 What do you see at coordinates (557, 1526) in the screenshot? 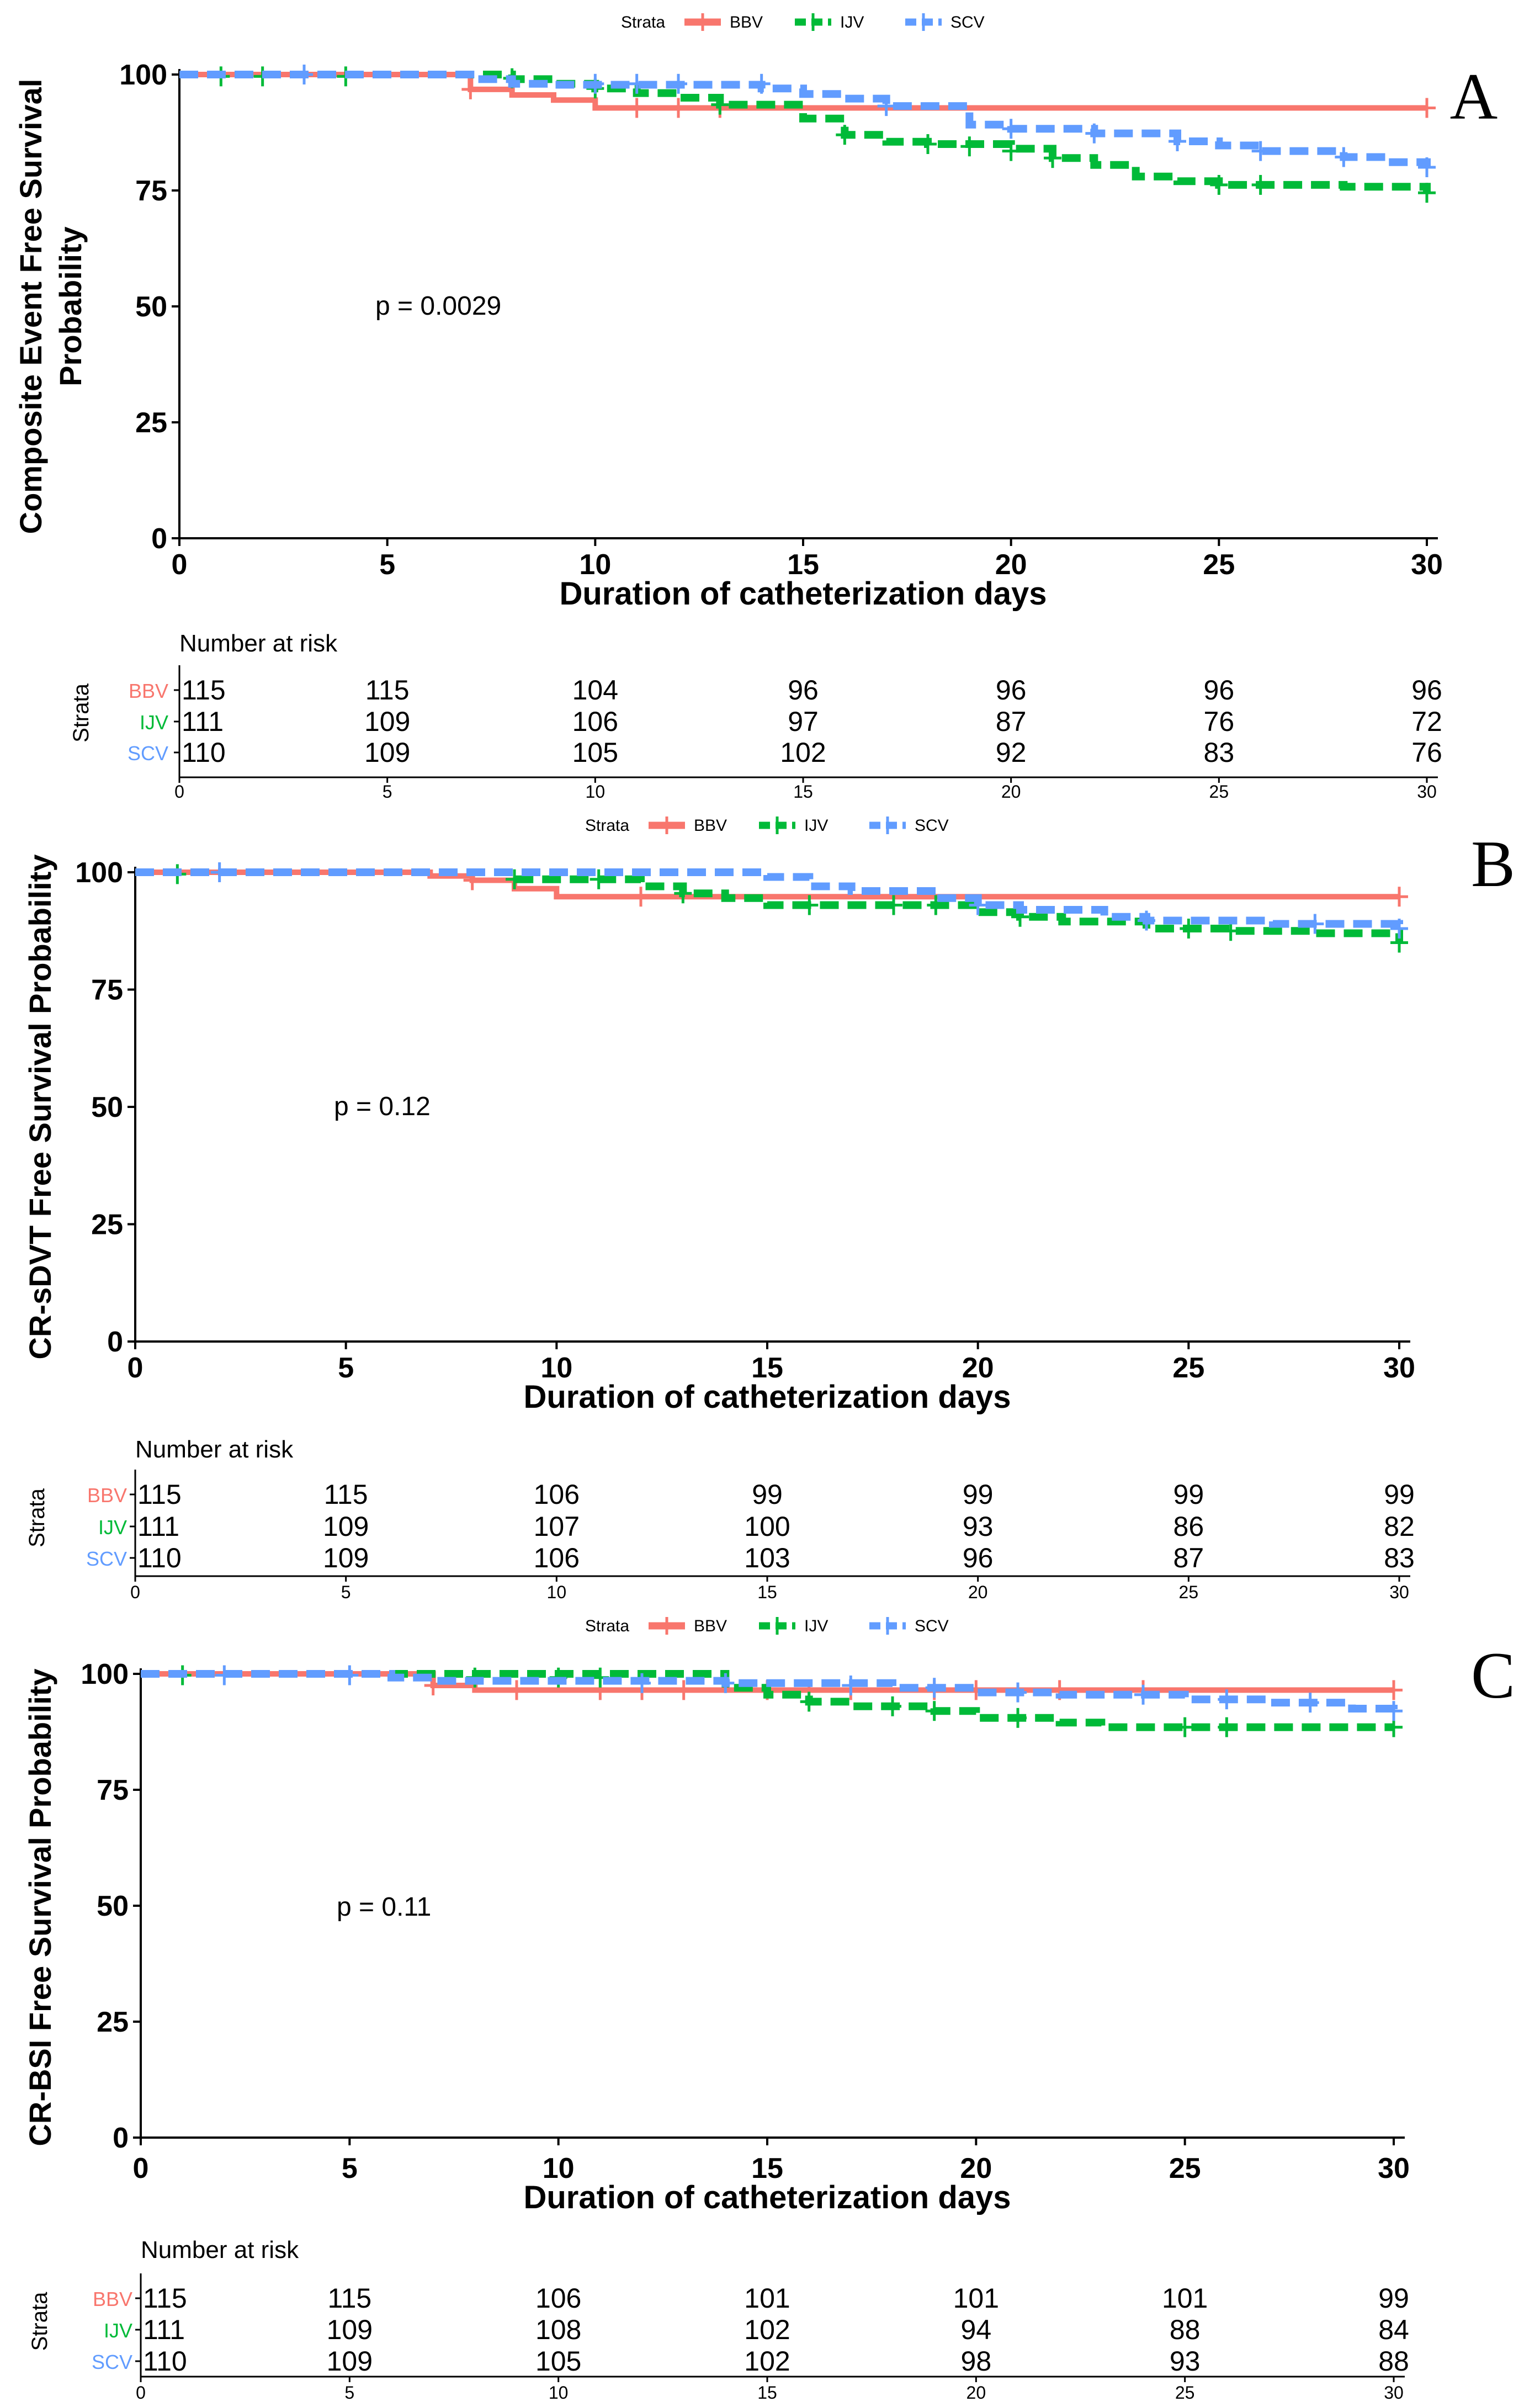
I see `risk-table-value: 107` at bounding box center [557, 1526].